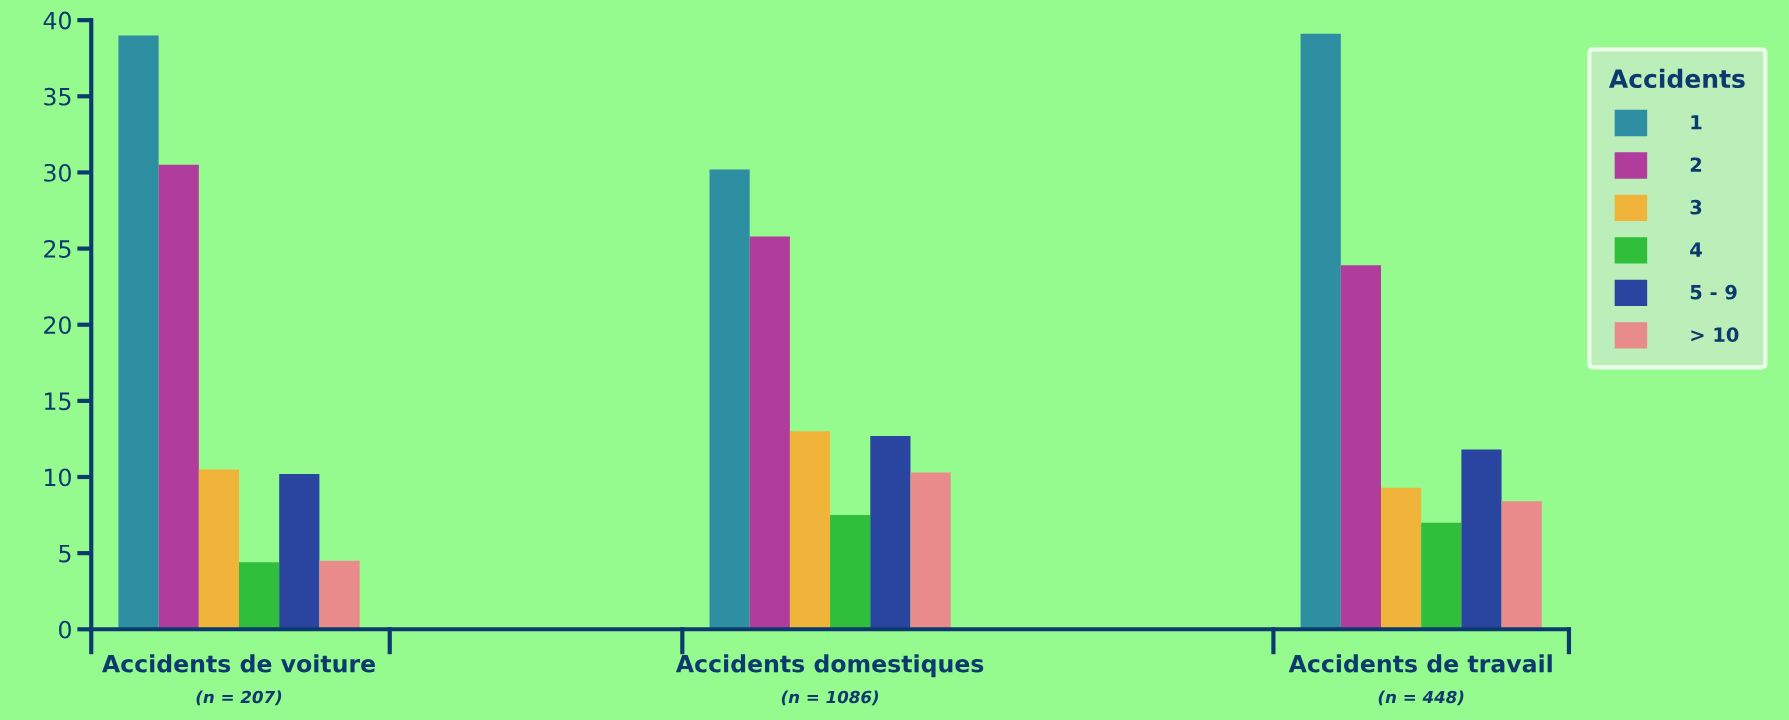 The width and height of the screenshot is (1789, 720). Describe the element at coordinates (65, 553) in the screenshot. I see `y-tick-label: 5` at that location.